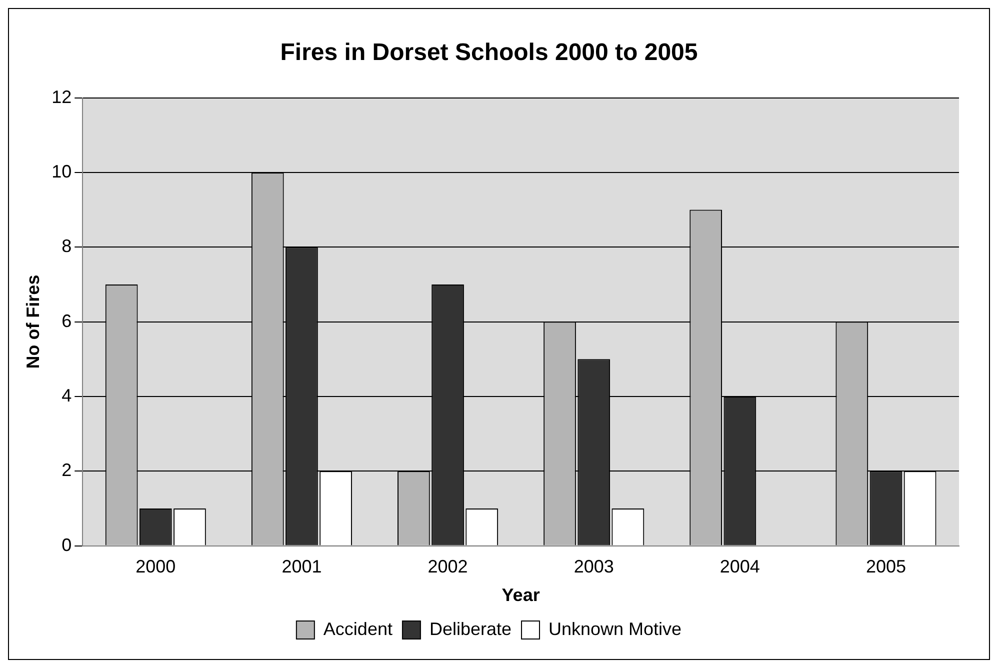  What do you see at coordinates (470, 628) in the screenshot?
I see `legend-label: Deliberate` at bounding box center [470, 628].